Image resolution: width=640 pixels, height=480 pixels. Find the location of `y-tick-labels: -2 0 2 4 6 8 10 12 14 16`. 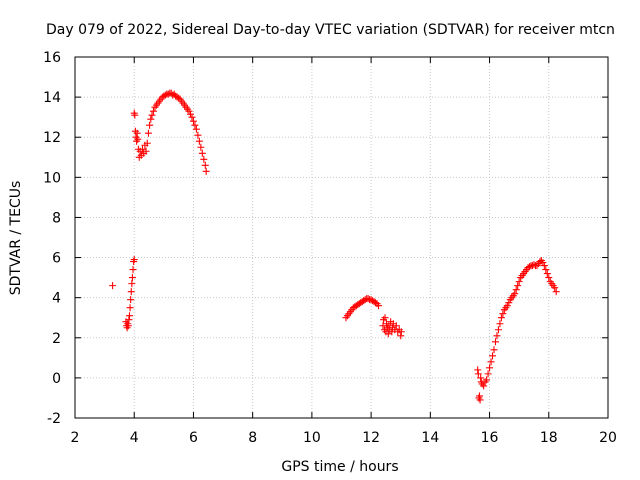

y-tick-labels: -2 0 2 4 6 8 10 12 14 16 is located at coordinates (52, 238).